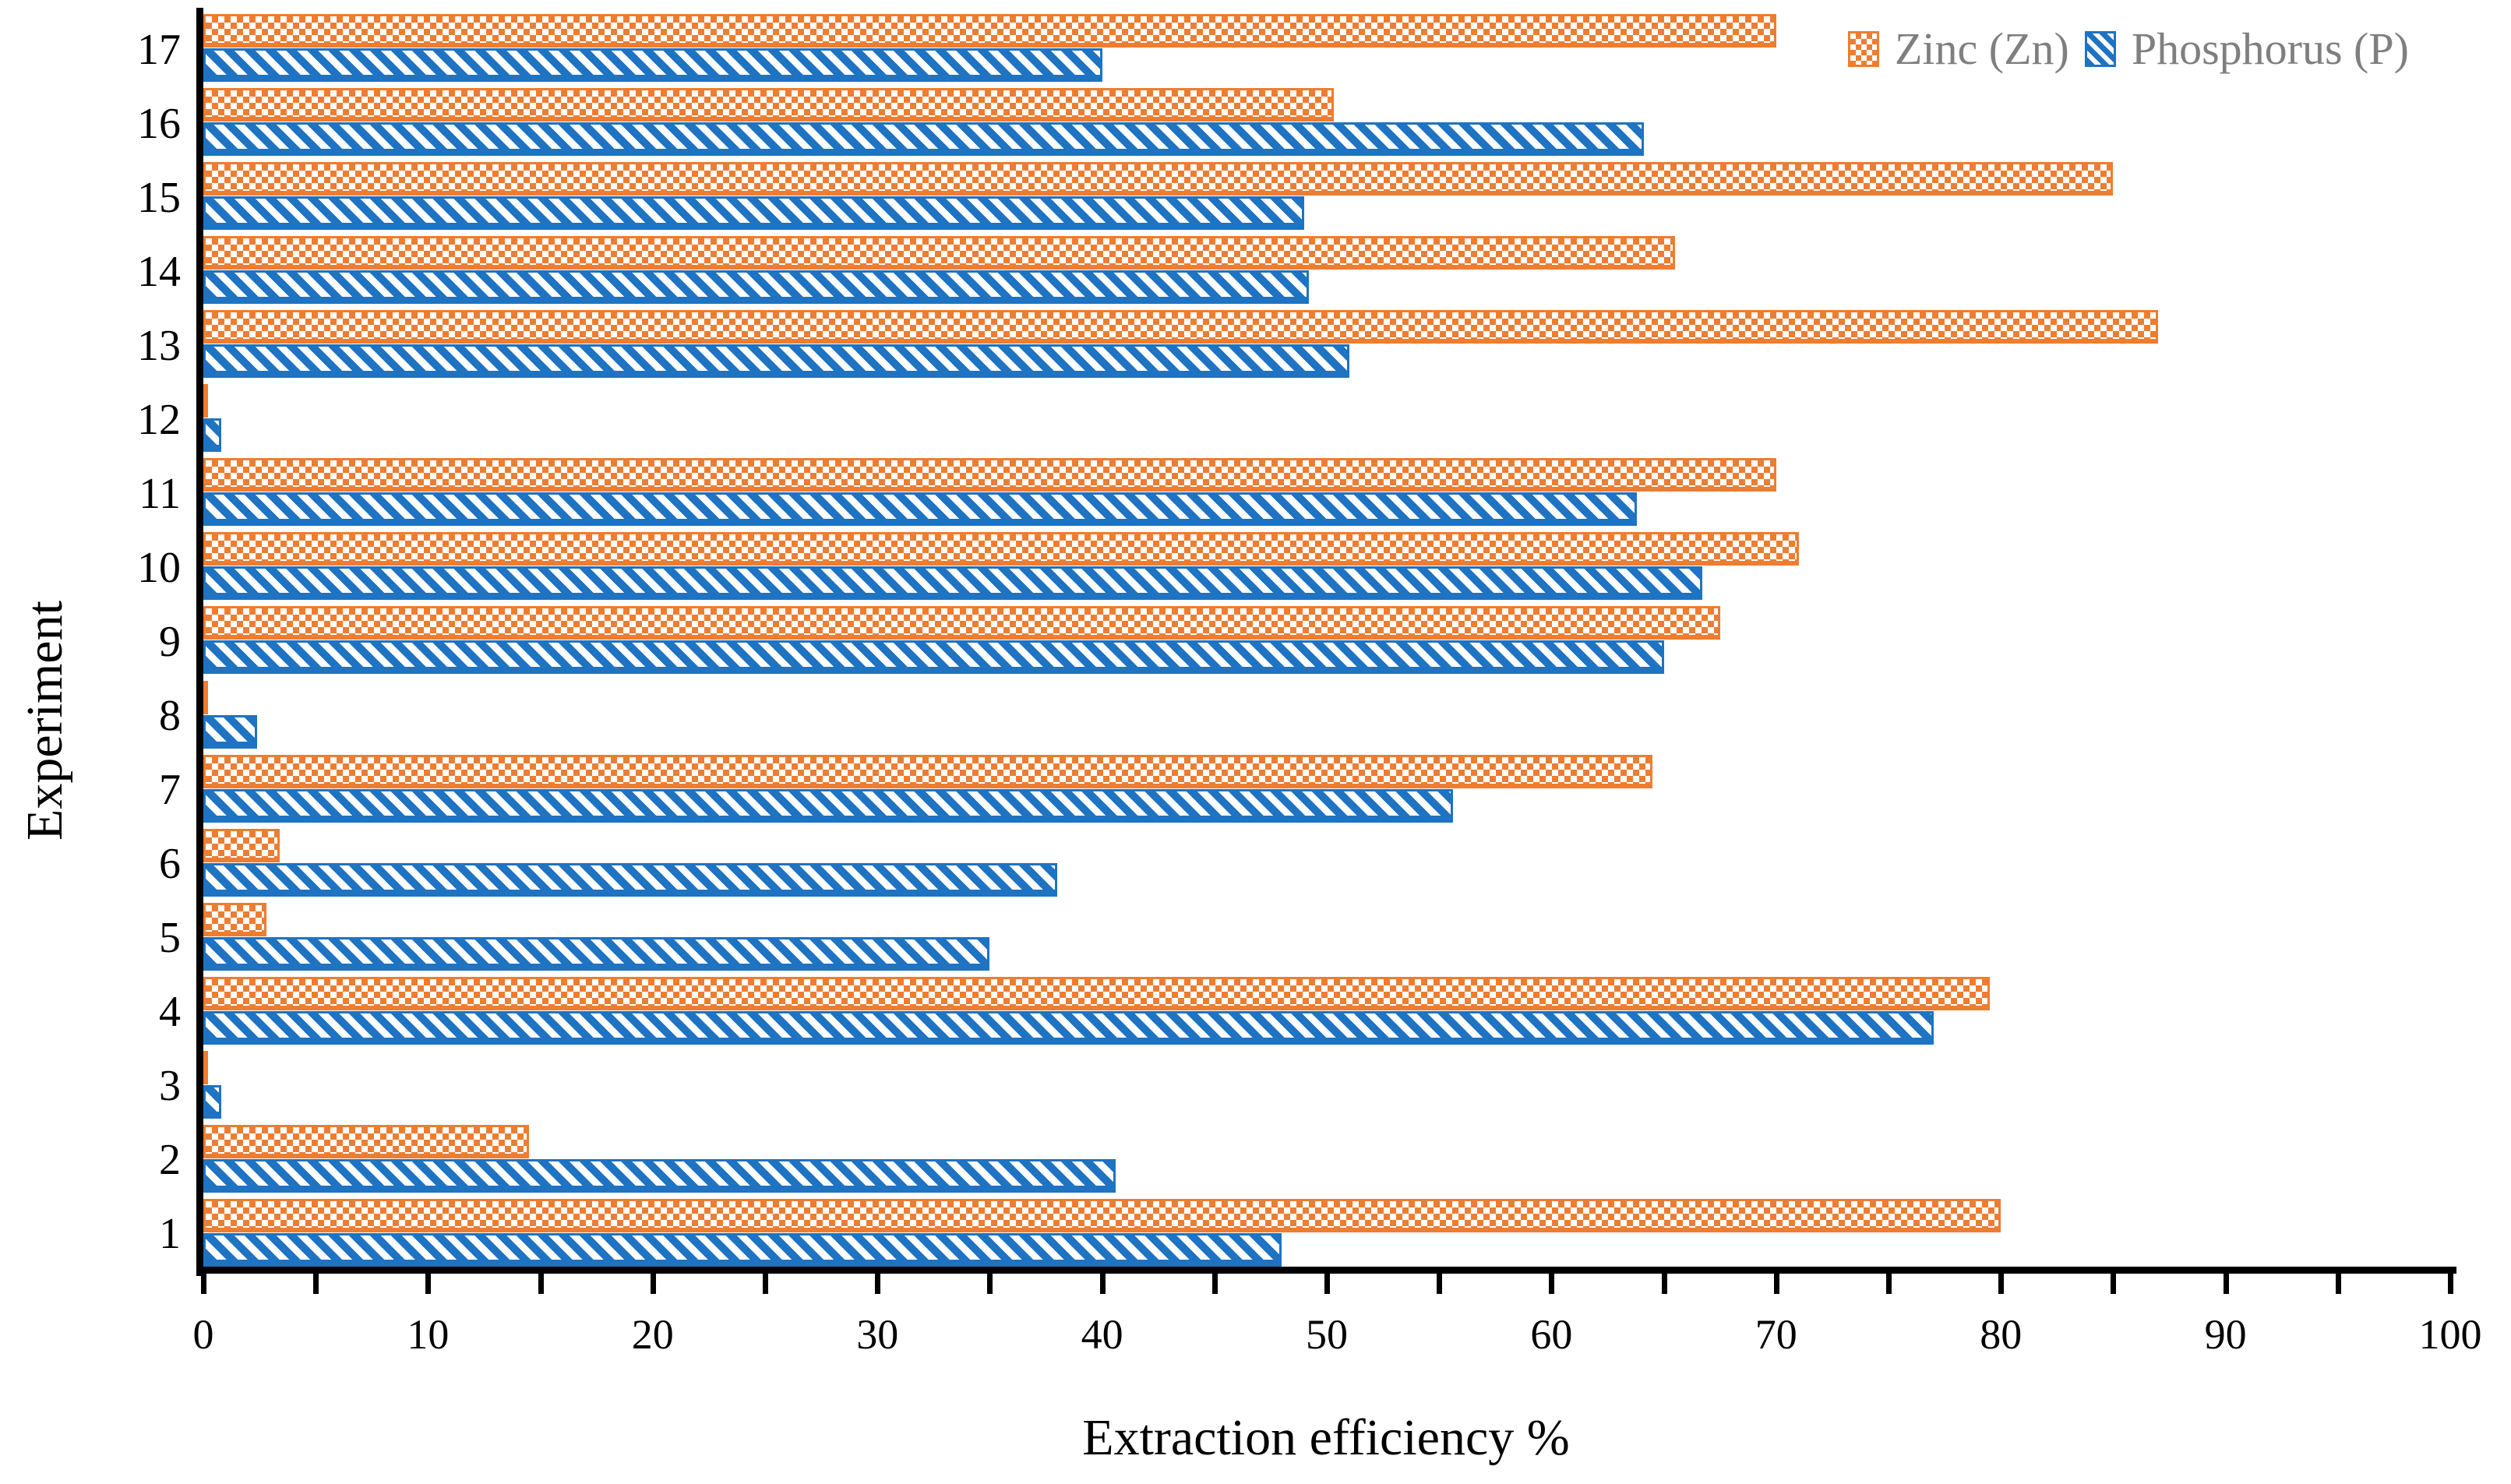 The width and height of the screenshot is (2511, 1484). What do you see at coordinates (1326, 1270) in the screenshot?
I see `x-axis-line` at bounding box center [1326, 1270].